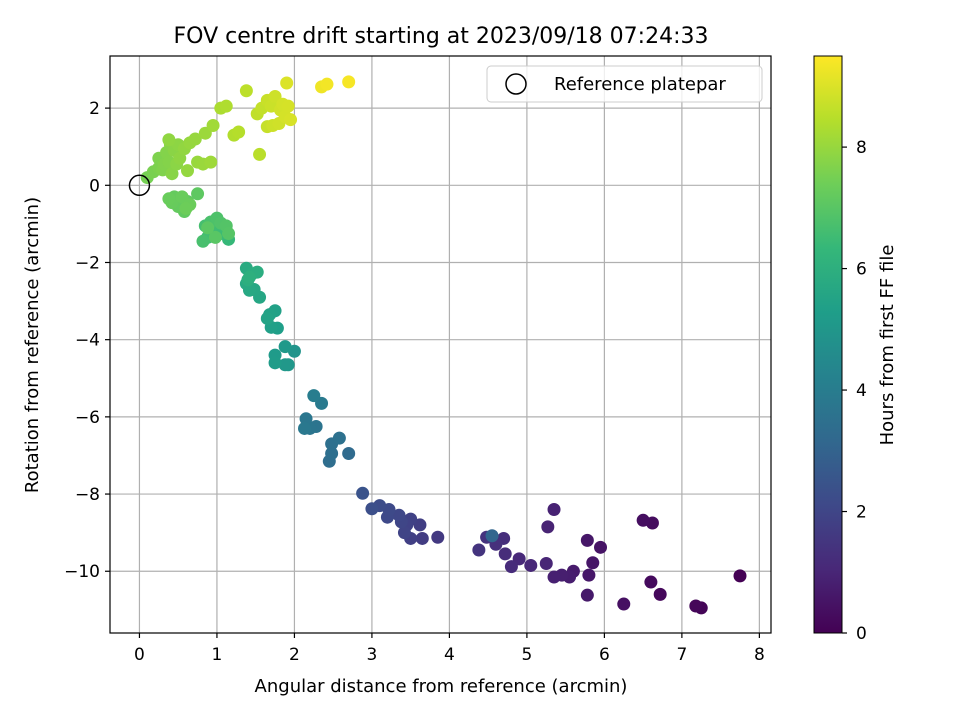 This screenshot has width=960, height=720. What do you see at coordinates (449, 655) in the screenshot?
I see `x-tick-label: 4` at bounding box center [449, 655].